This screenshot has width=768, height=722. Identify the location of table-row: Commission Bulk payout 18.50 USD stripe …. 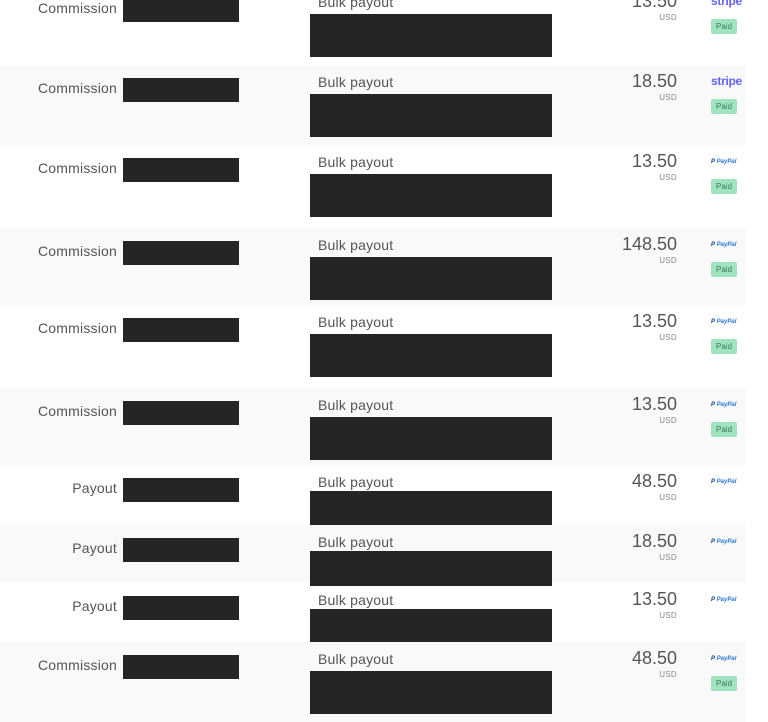
(373, 105).